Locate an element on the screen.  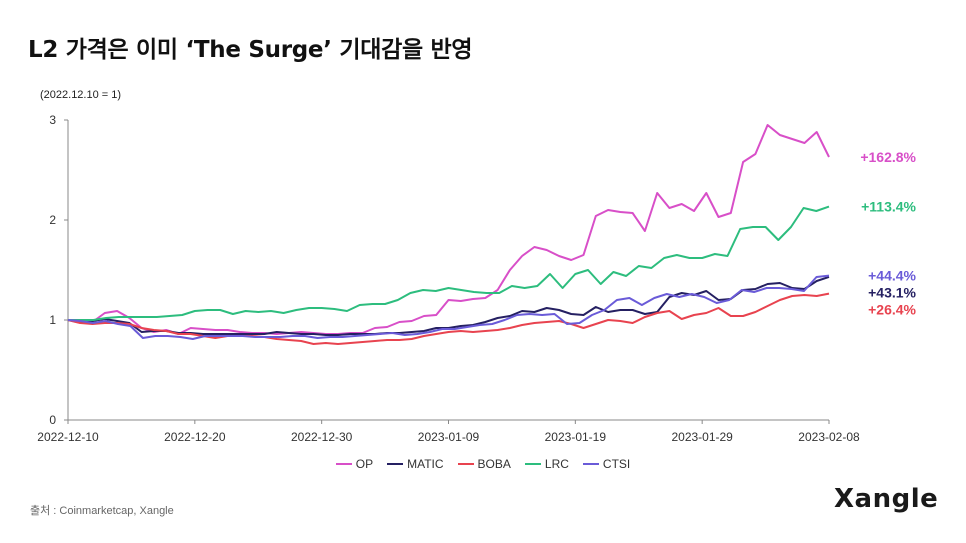
x-tick-label: 2022-12-20 is located at coordinates (195, 437).